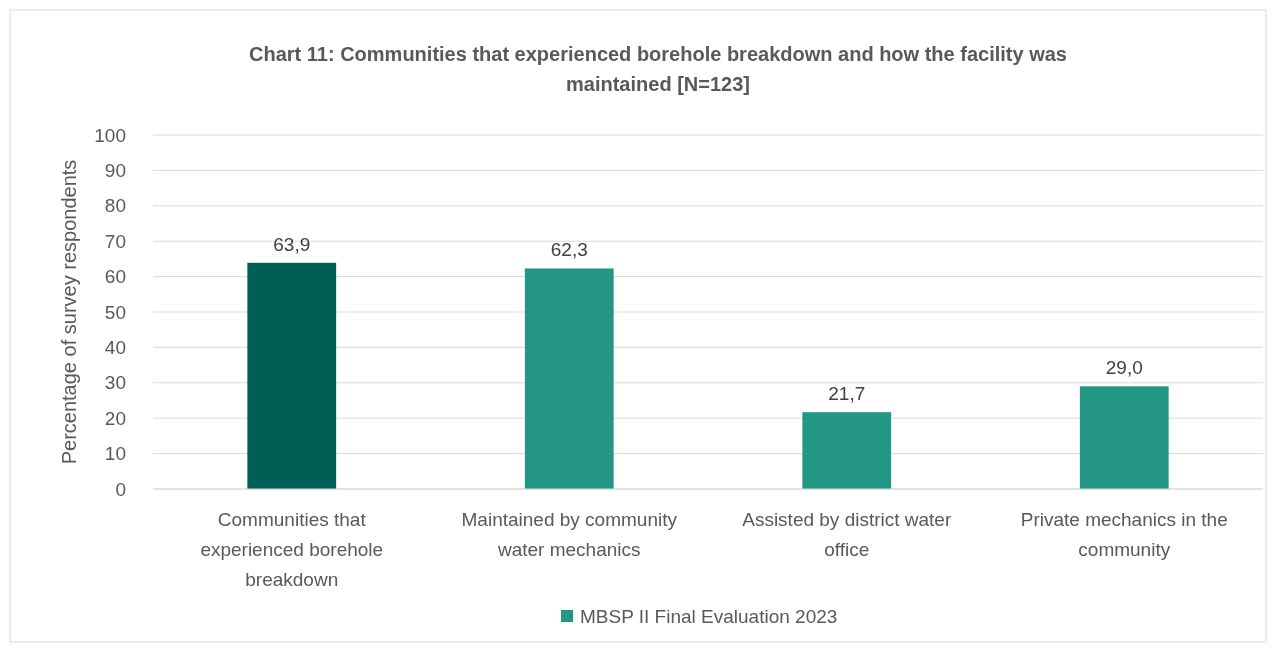 This screenshot has width=1276, height=652. Describe the element at coordinates (115, 312) in the screenshot. I see `y-tick-label: 50` at that location.